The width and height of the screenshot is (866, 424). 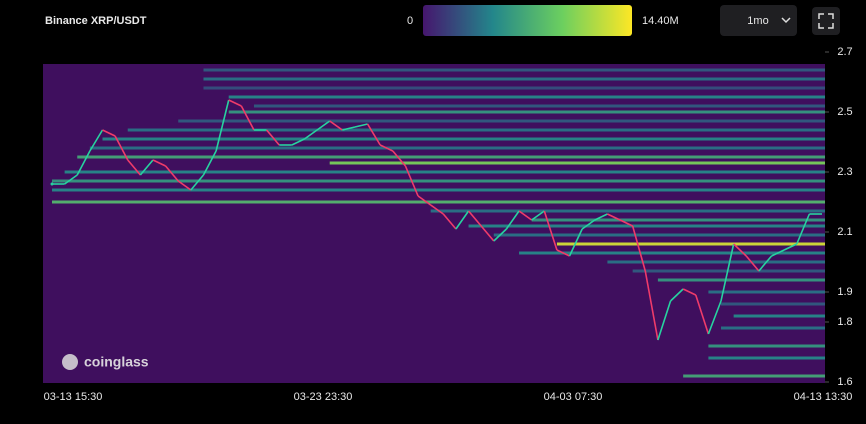 What do you see at coordinates (527, 20) in the screenshot?
I see `colorbar` at bounding box center [527, 20].